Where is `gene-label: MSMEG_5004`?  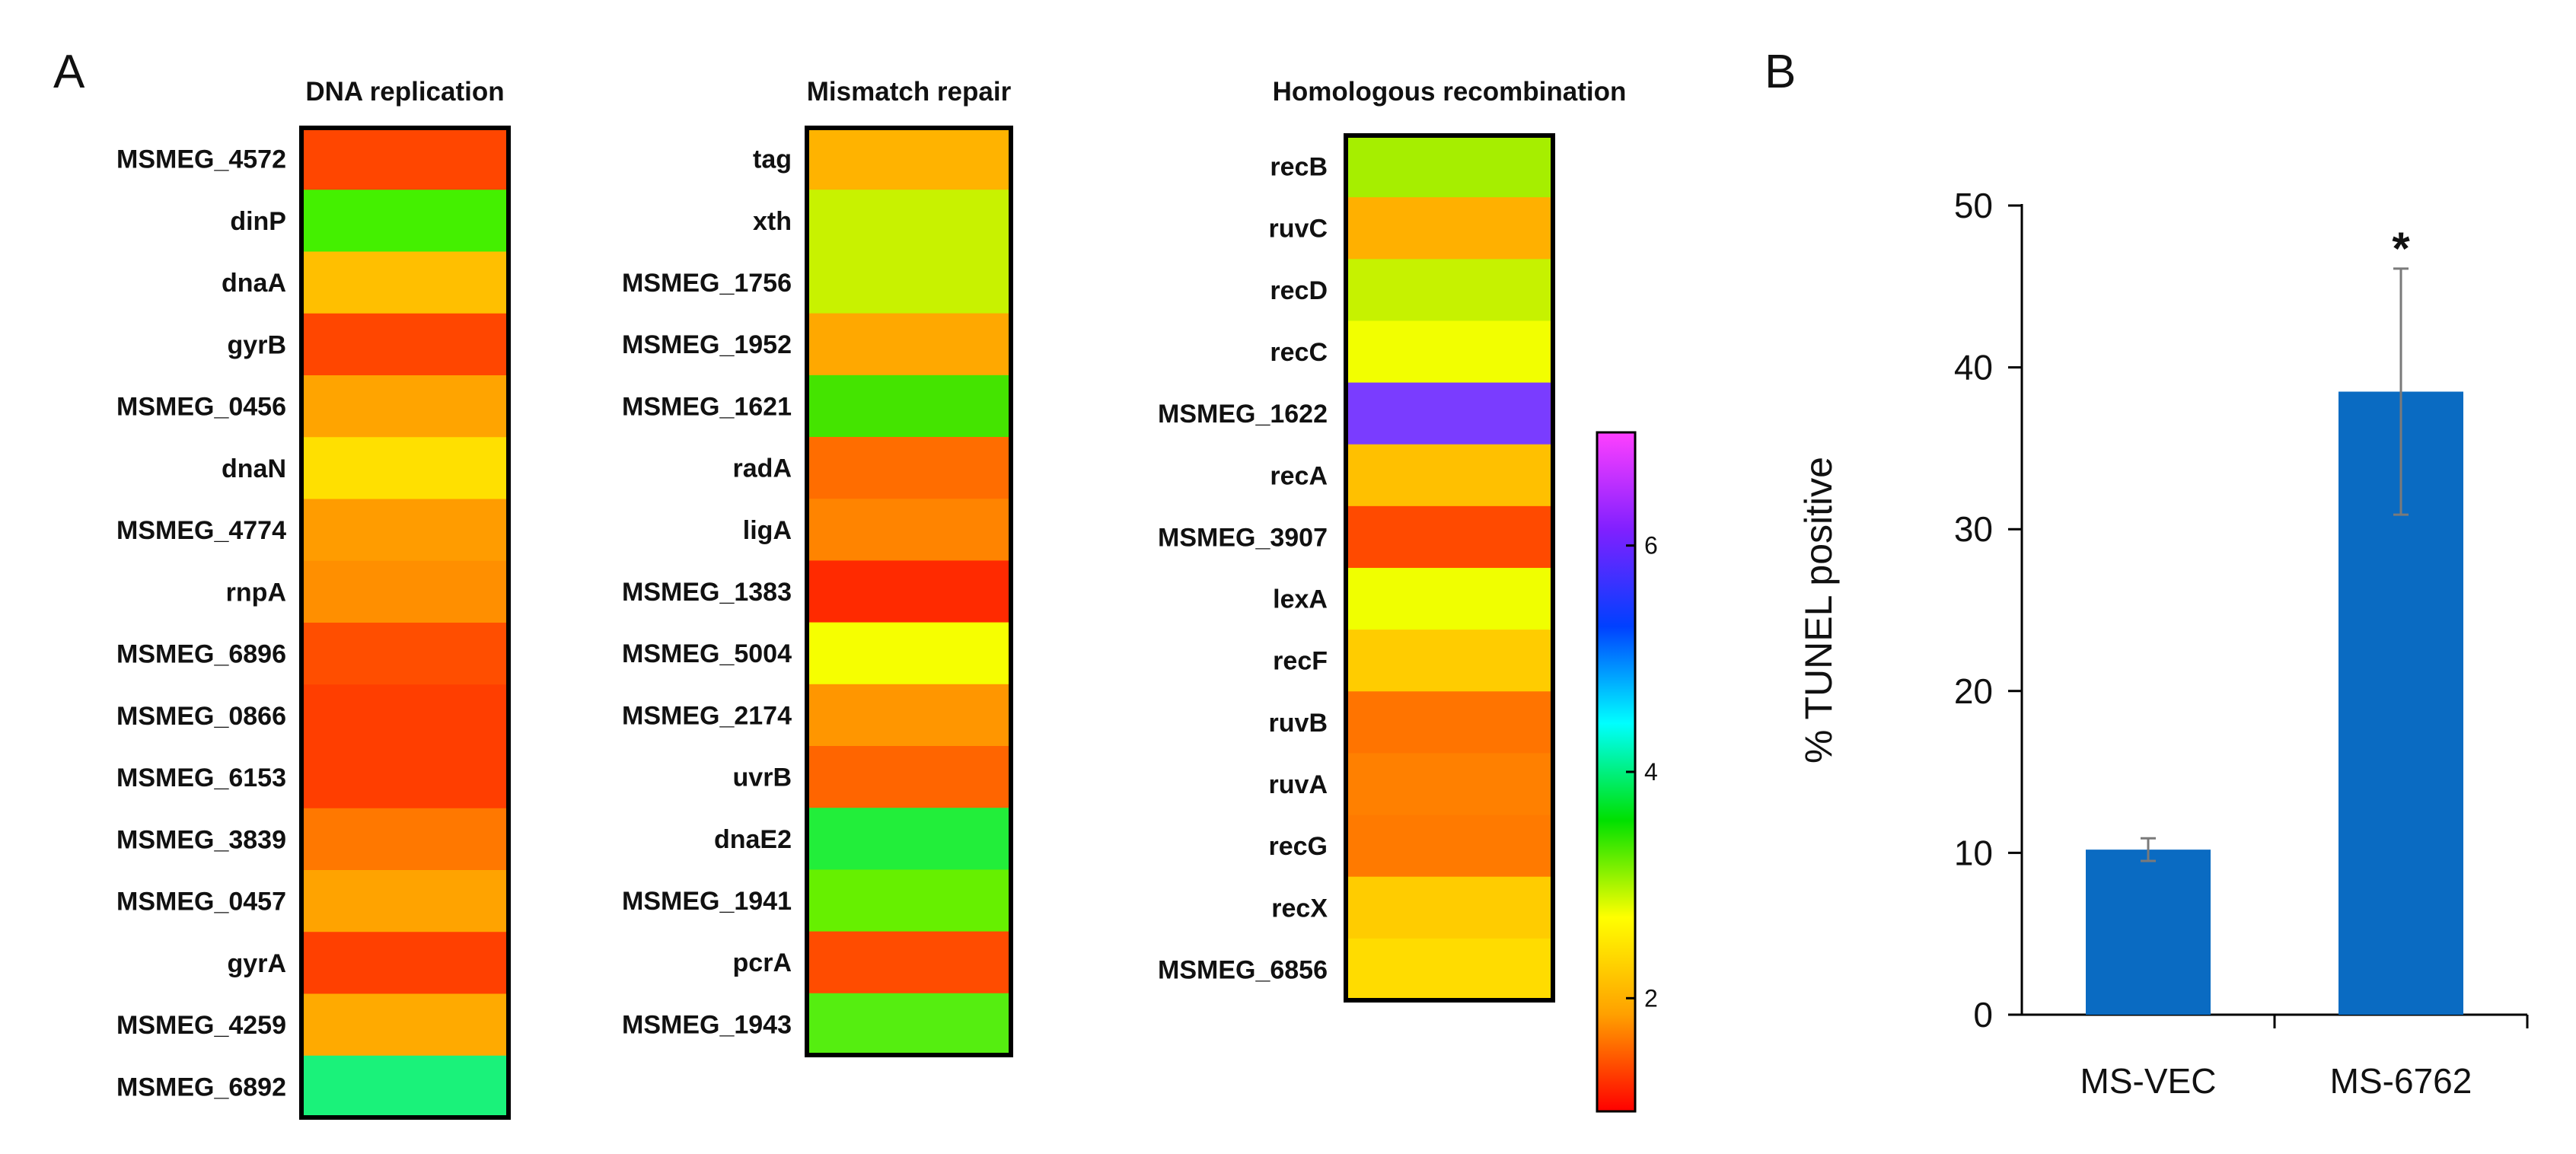
gene-label: MSMEG_5004 is located at coordinates (707, 653).